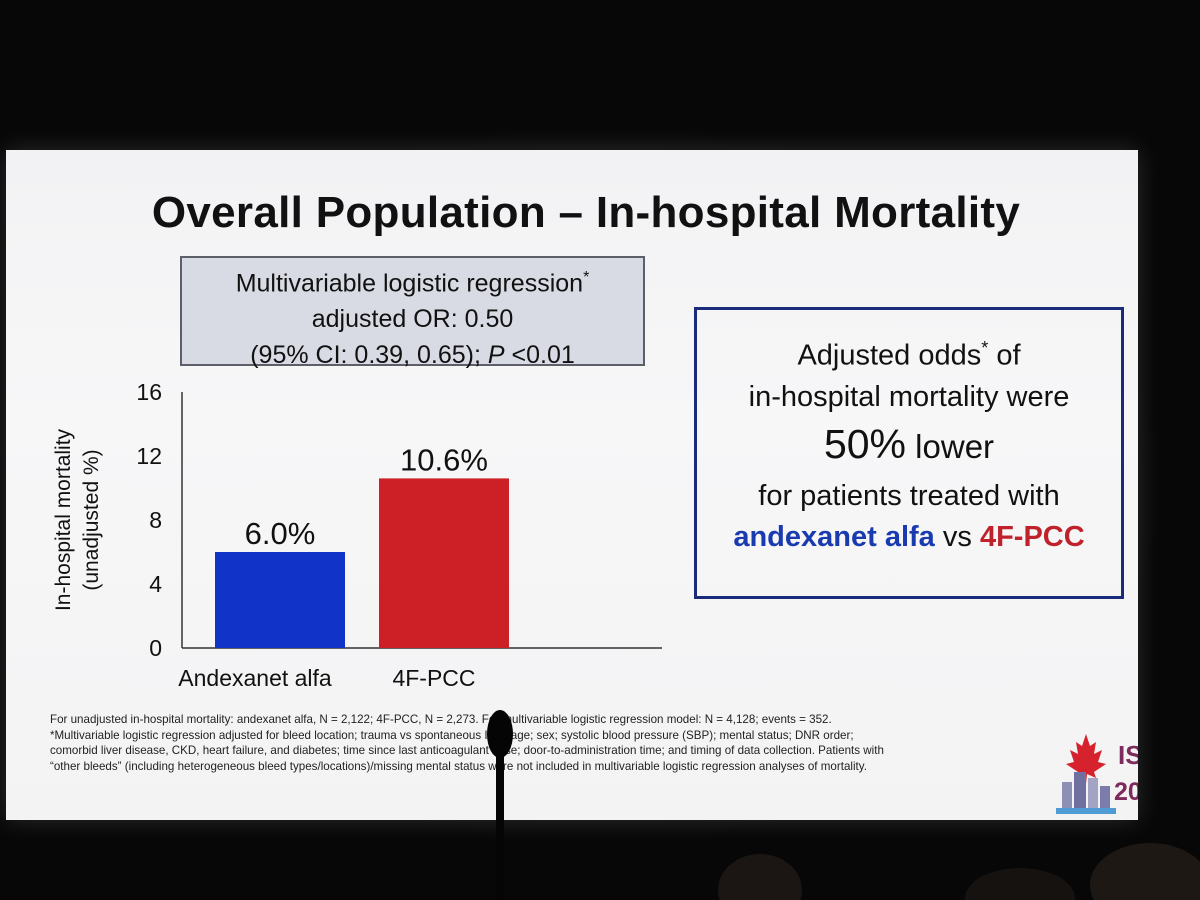  I want to click on city-skyline-icon, so click(1086, 793).